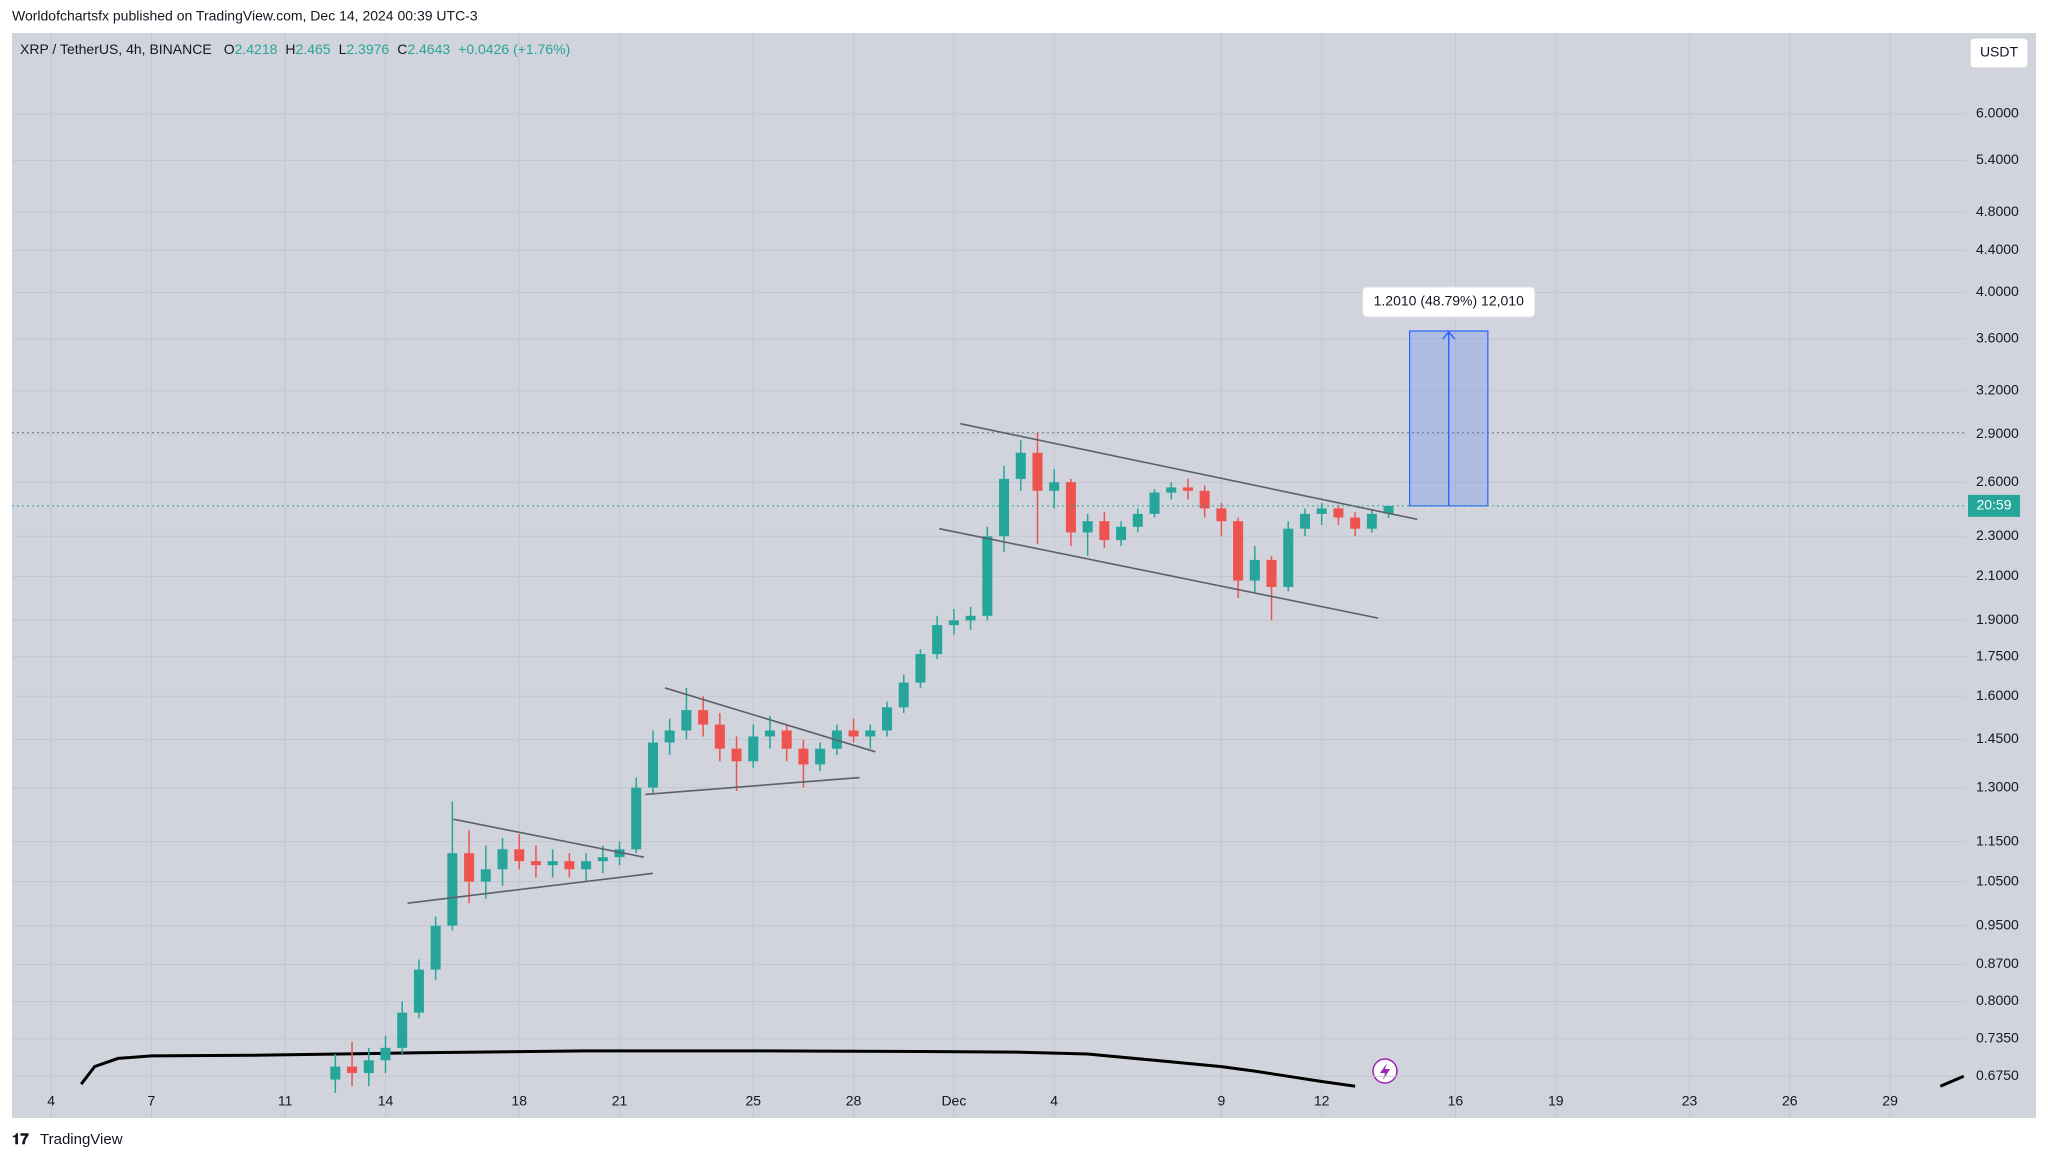 The image size is (2048, 1161). Describe the element at coordinates (1997, 655) in the screenshot. I see `y-tick-label: 1.7500` at that location.